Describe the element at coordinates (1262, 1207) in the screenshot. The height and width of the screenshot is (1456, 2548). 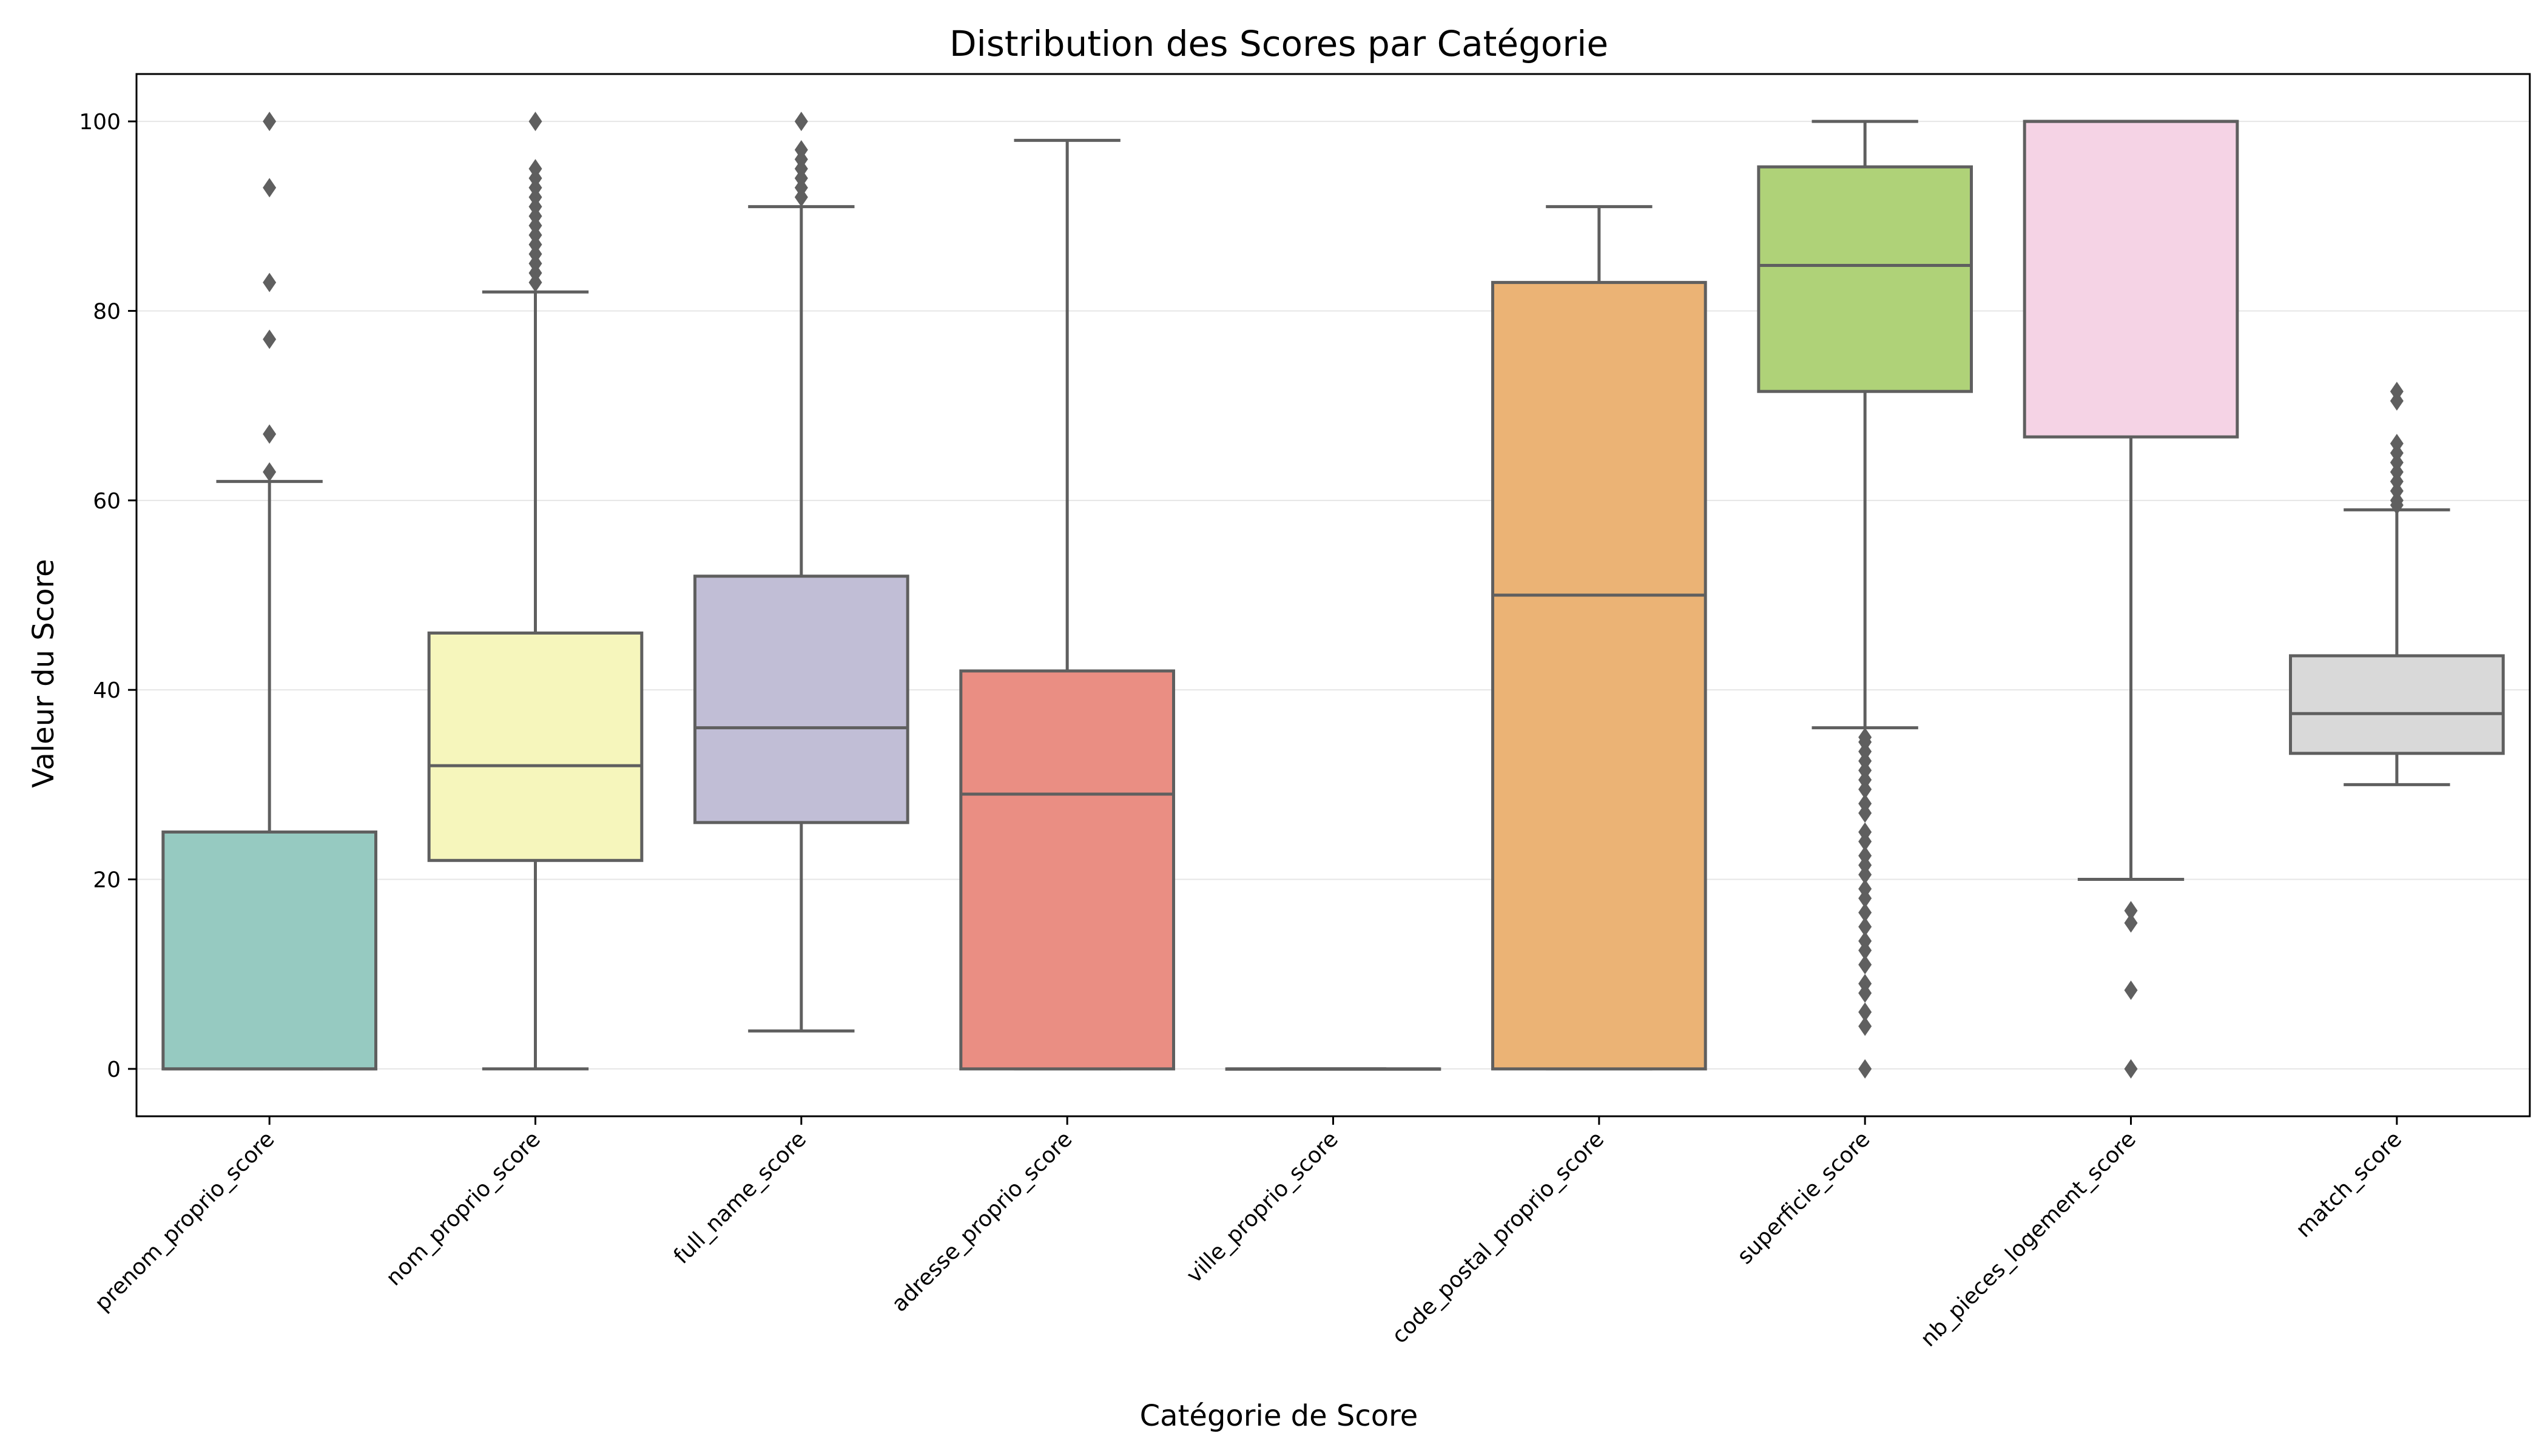
I see `x-tick-label: ville_proprio_score` at that location.